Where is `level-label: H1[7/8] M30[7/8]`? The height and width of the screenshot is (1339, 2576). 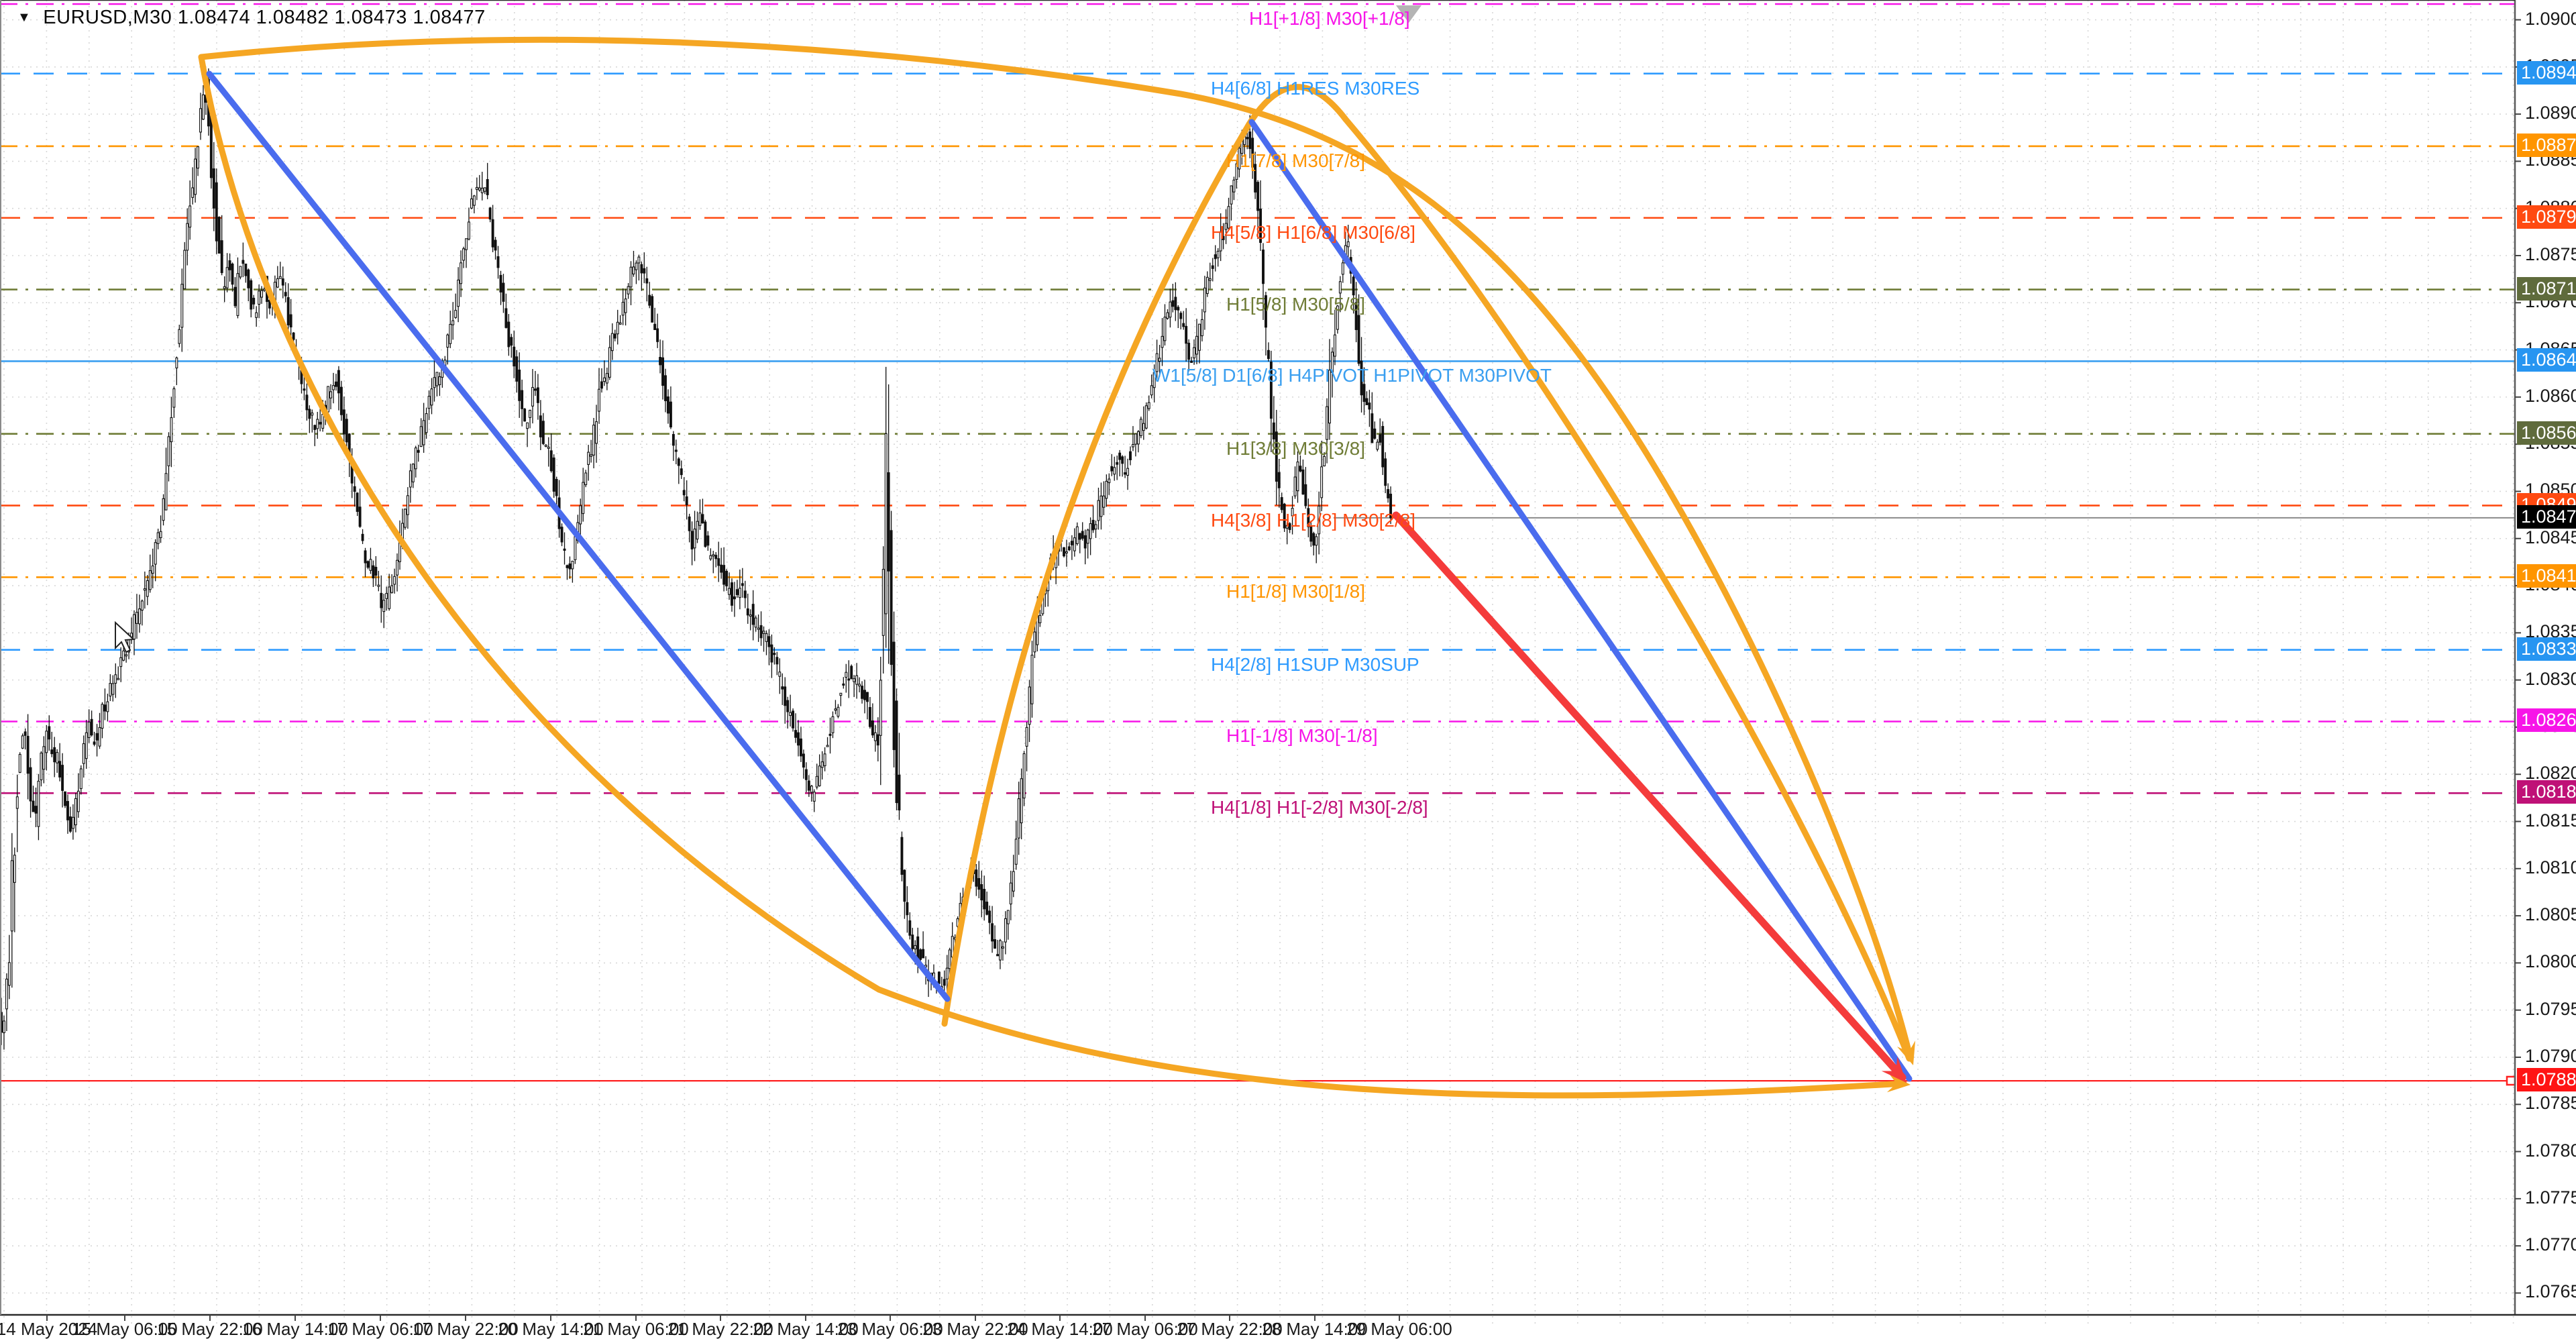
level-label: H1[7/8] M30[7/8] is located at coordinates (1296, 160).